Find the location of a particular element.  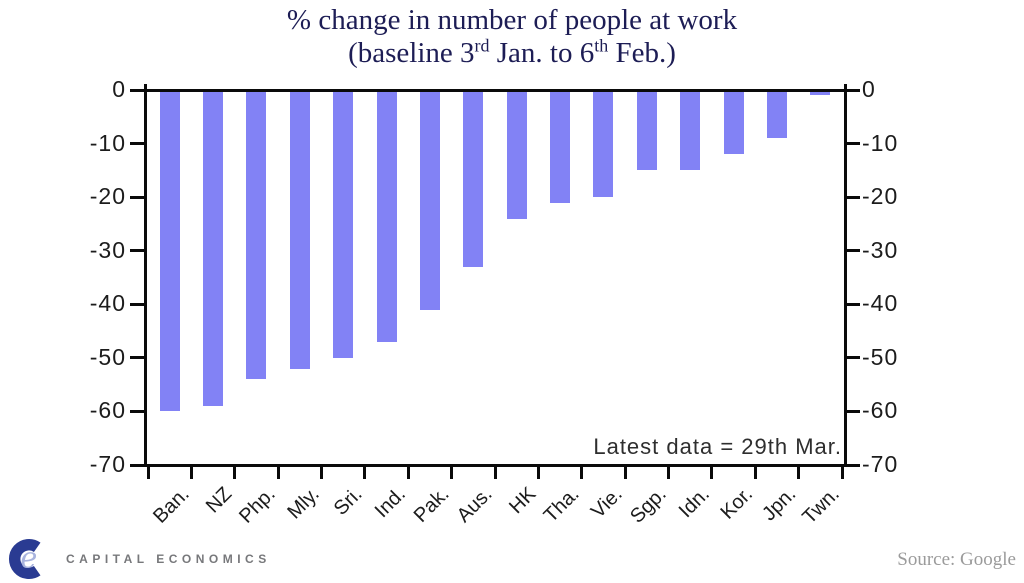

y-axis-label-right: -30 is located at coordinates (880, 249).